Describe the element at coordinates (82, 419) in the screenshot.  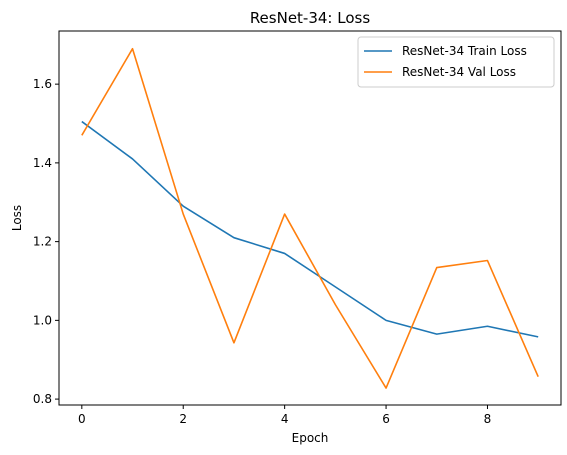
I see `x-tick-label: 0` at that location.